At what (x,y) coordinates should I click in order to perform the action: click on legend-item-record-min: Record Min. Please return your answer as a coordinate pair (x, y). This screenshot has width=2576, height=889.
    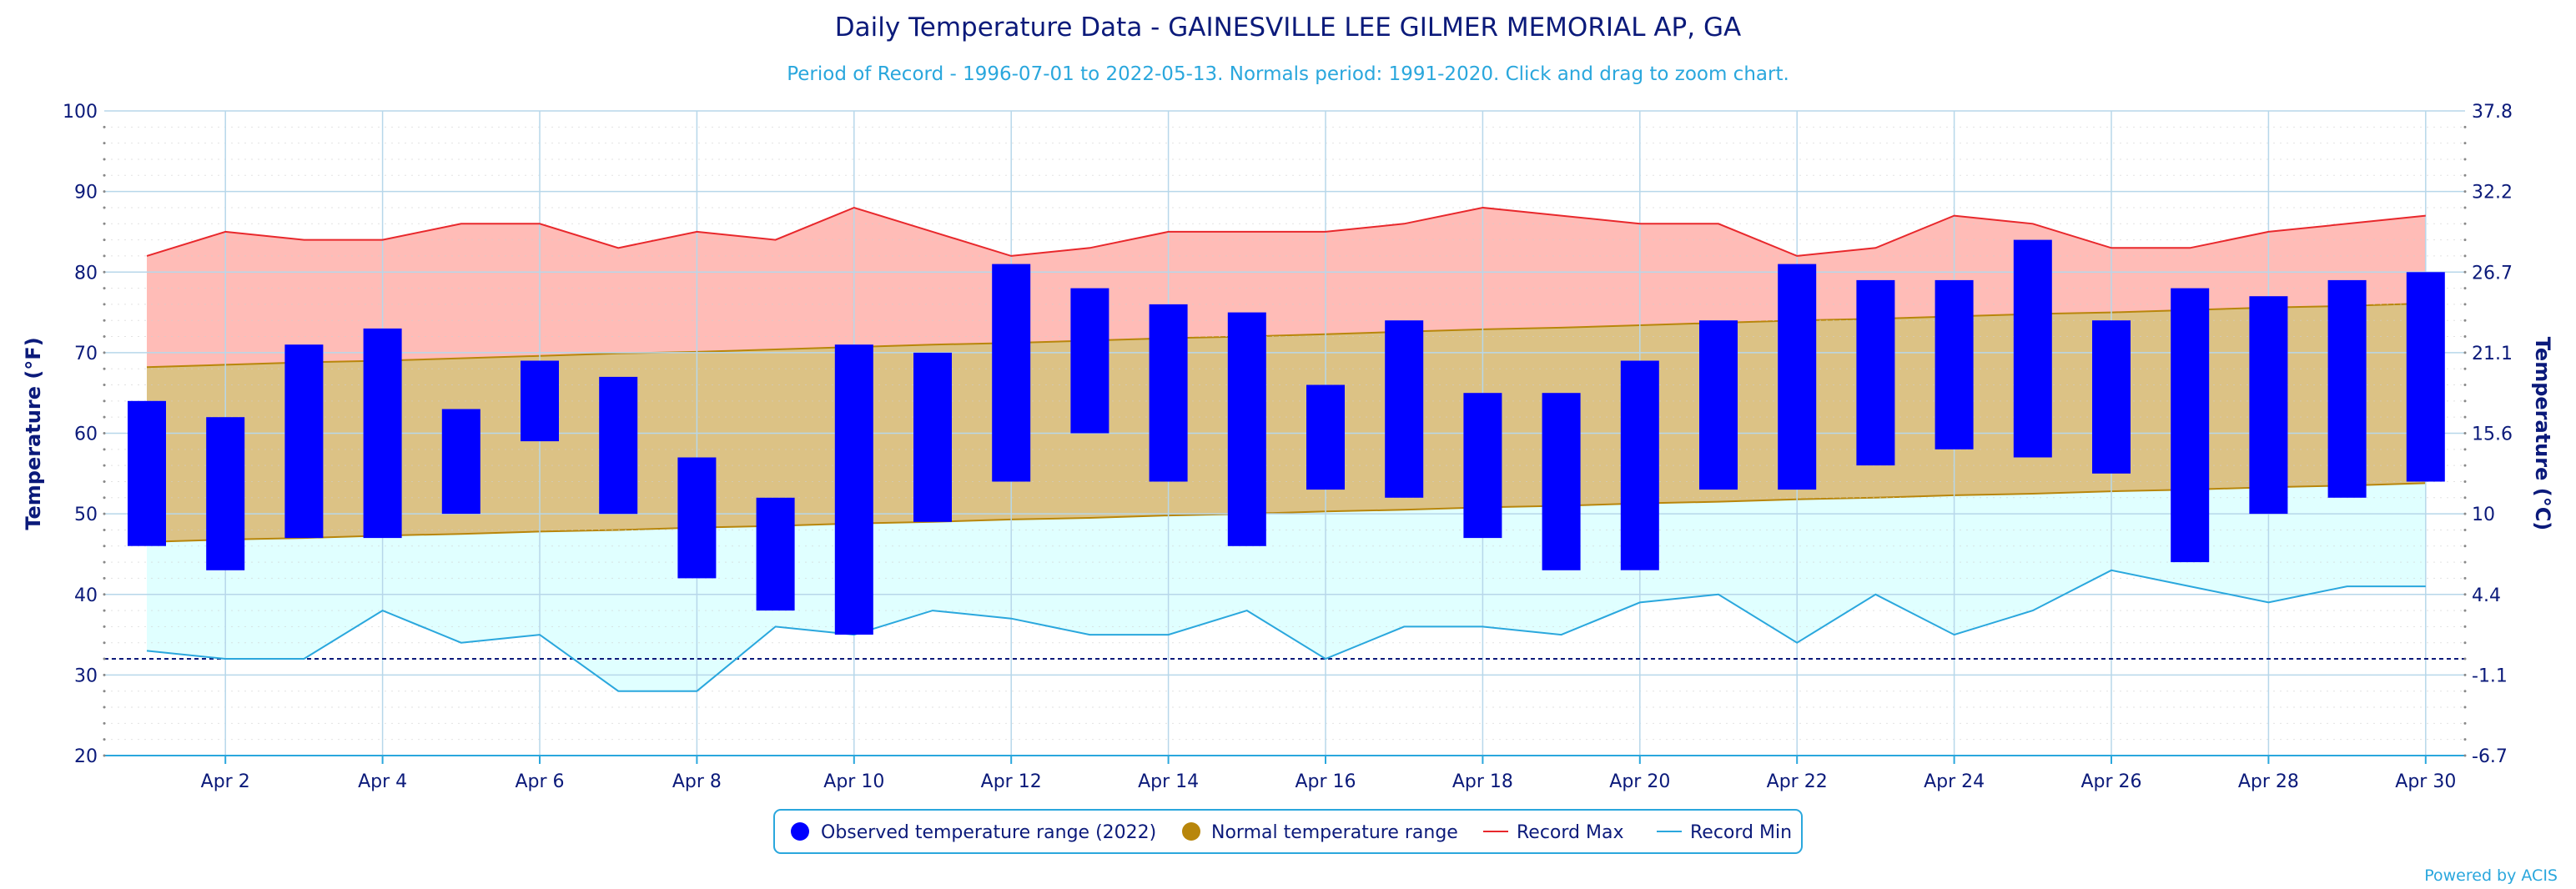
    Looking at the image, I should click on (1724, 832).